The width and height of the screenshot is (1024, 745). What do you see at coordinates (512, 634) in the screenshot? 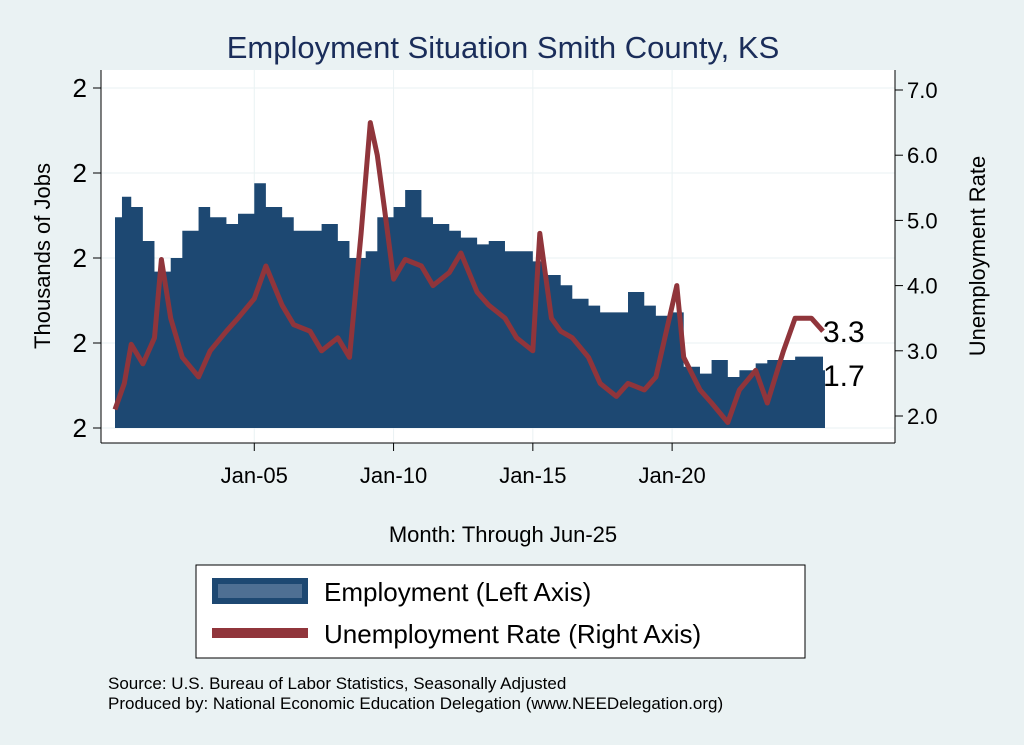
I see `legend-unemployment-label: Unemployment Rate (Right Axis)` at bounding box center [512, 634].